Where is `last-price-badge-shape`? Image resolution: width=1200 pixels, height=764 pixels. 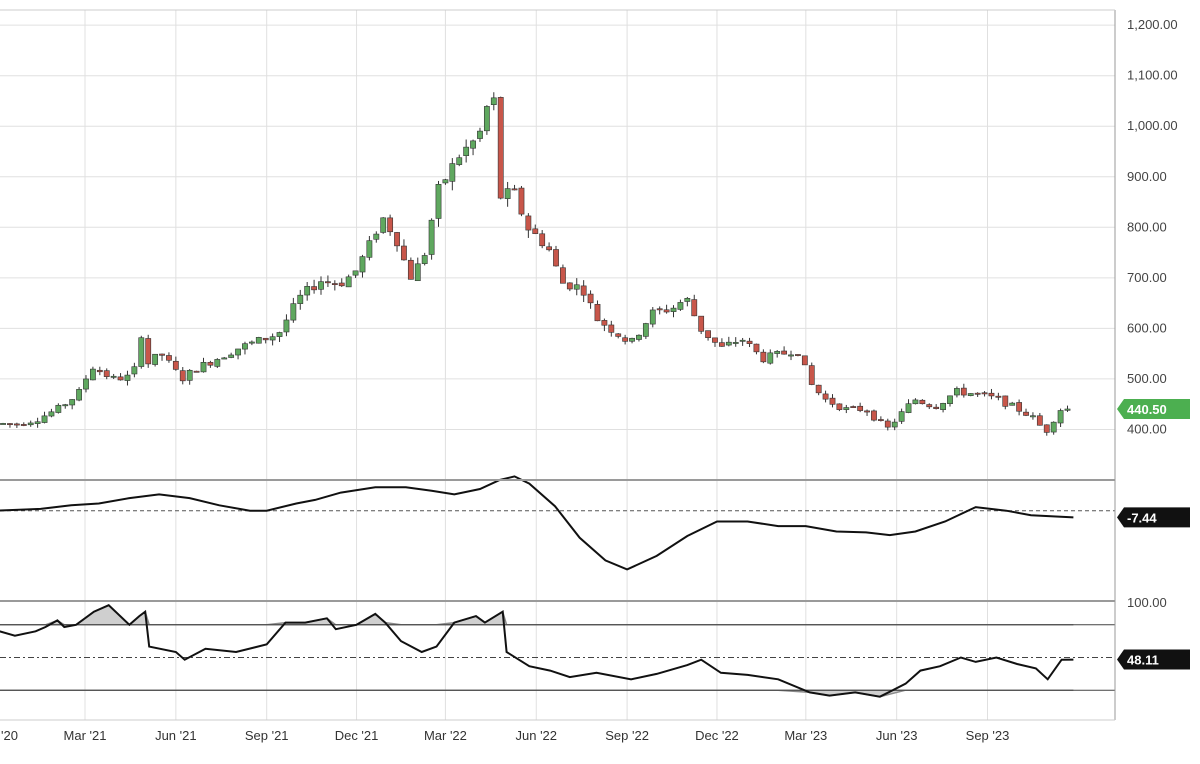 last-price-badge-shape is located at coordinates (1153, 408).